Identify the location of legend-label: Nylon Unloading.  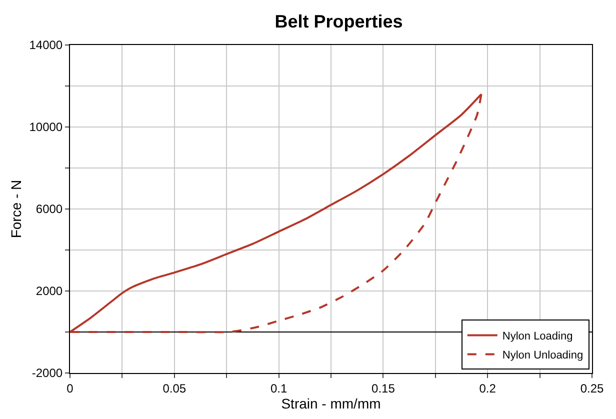
(543, 356).